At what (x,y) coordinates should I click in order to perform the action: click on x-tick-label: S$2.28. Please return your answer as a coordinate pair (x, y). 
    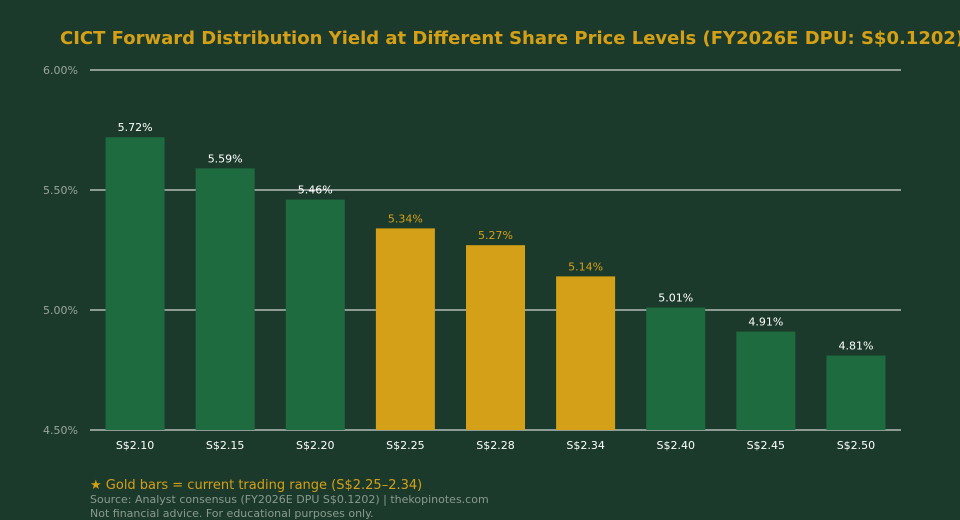
    Looking at the image, I should click on (495, 445).